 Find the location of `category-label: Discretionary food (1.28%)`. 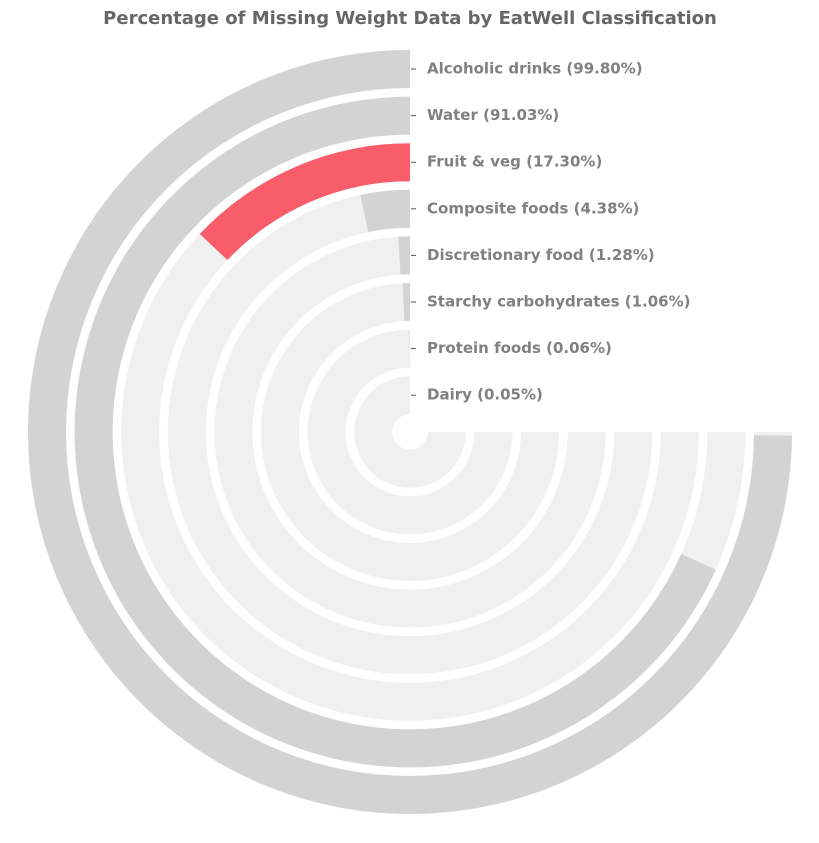

category-label: Discretionary food (1.28%) is located at coordinates (541, 255).